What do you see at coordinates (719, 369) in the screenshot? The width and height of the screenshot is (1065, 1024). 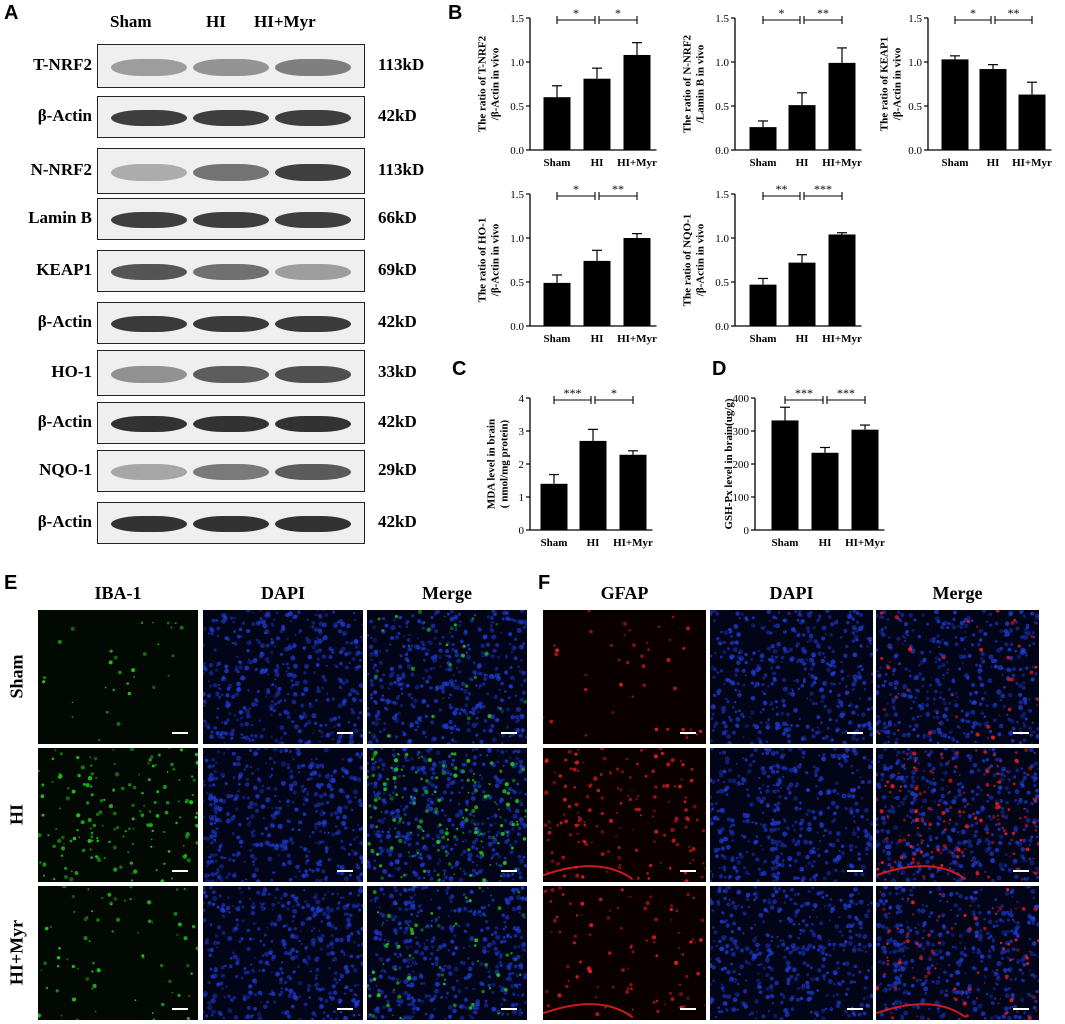 I see `panel-label-d: D` at bounding box center [719, 369].